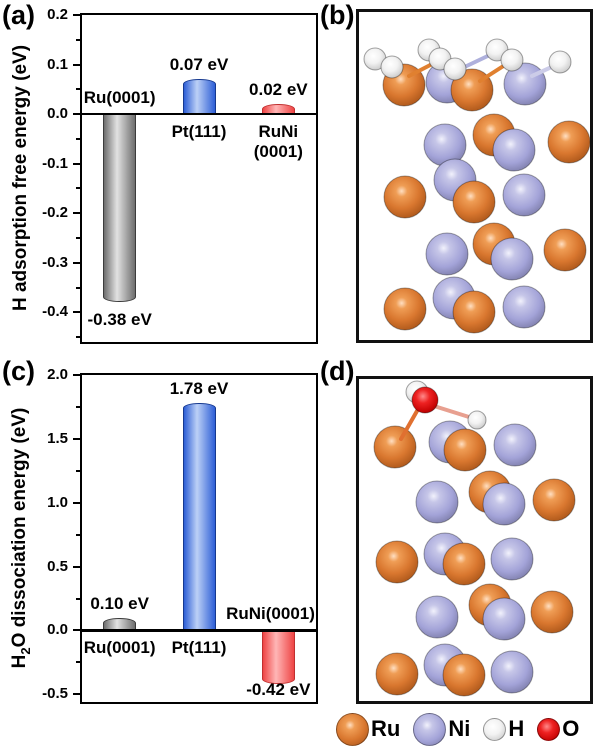 This screenshot has width=600, height=747. I want to click on legend-label: H, so click(516, 728).